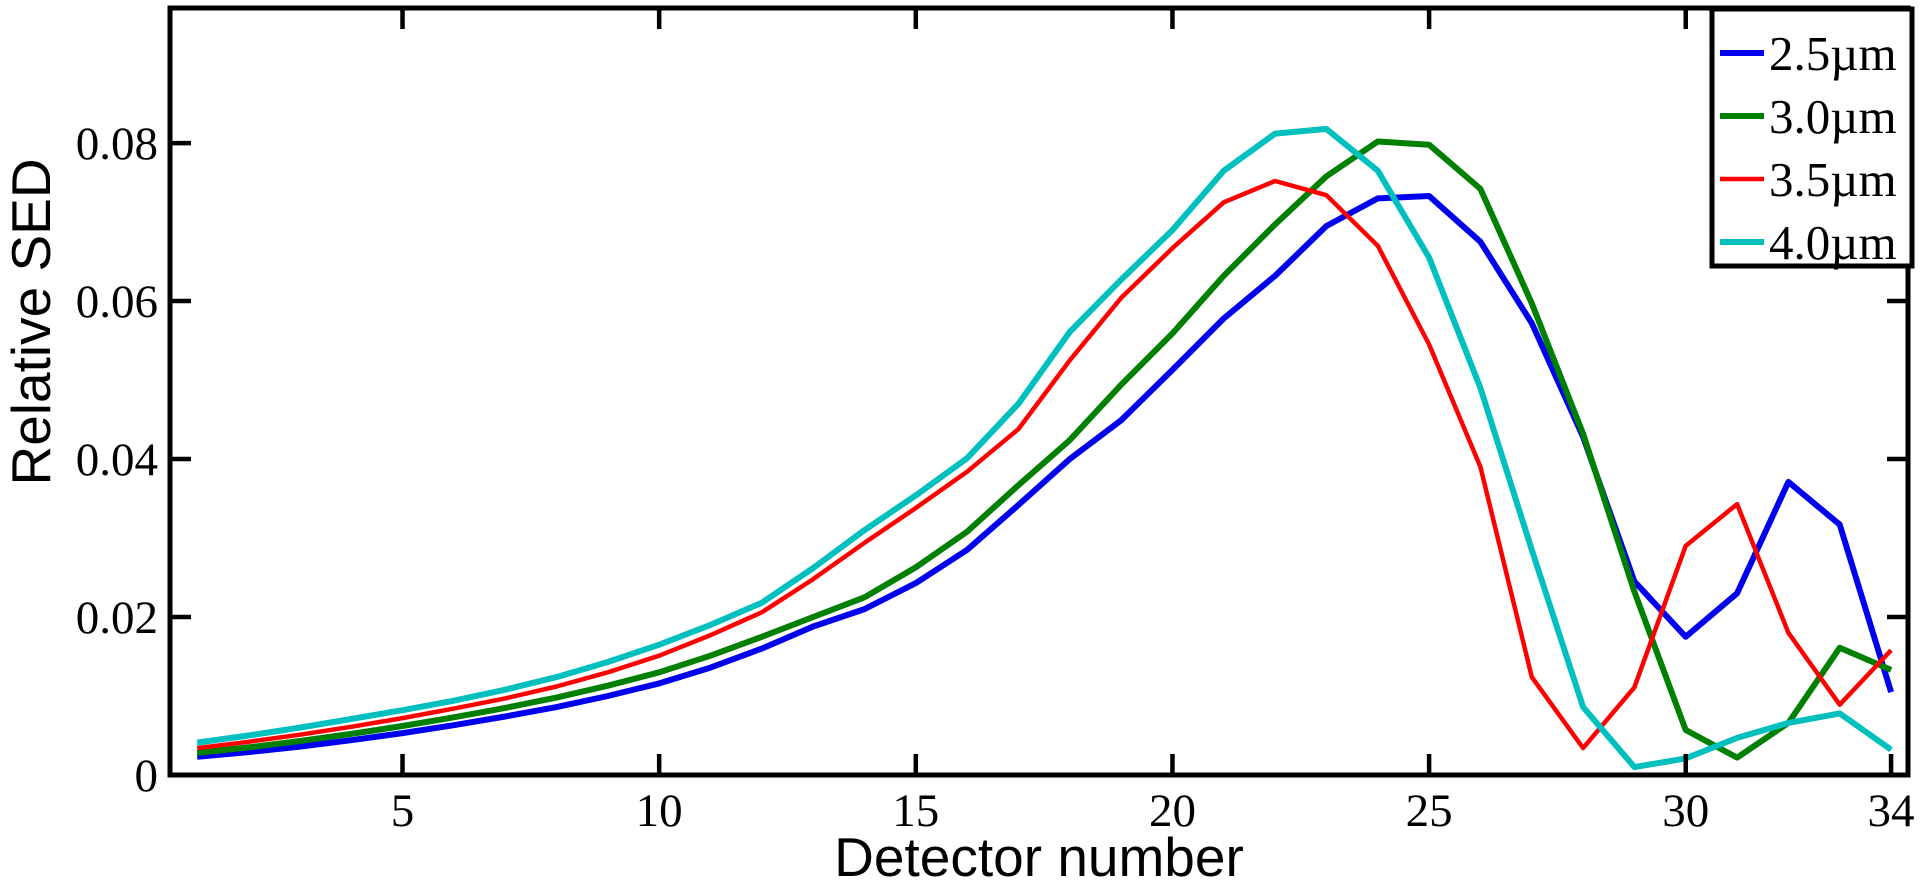 The width and height of the screenshot is (1920, 889). I want to click on y-tick-label: 0.08, so click(117, 144).